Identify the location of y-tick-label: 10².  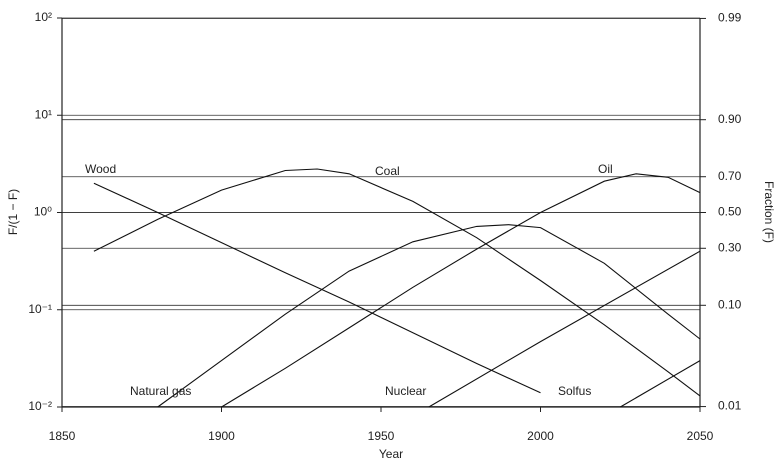
(43, 17).